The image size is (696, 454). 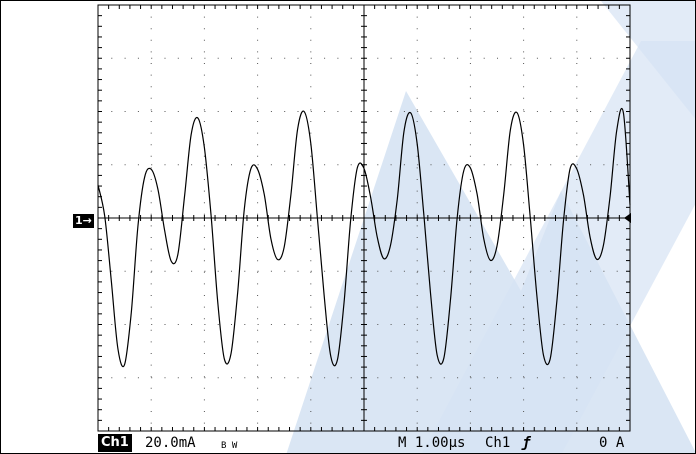 I want to click on trigger-arrow-icon, so click(x=627, y=218).